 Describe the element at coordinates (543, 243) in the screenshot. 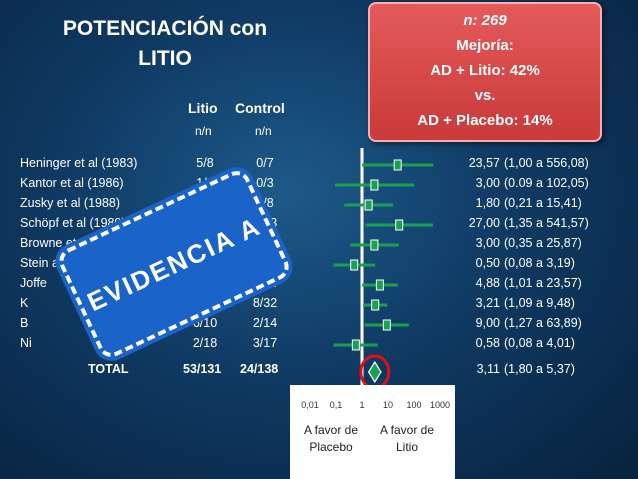

I see `study-ci: (0,35 a 25,87)` at that location.